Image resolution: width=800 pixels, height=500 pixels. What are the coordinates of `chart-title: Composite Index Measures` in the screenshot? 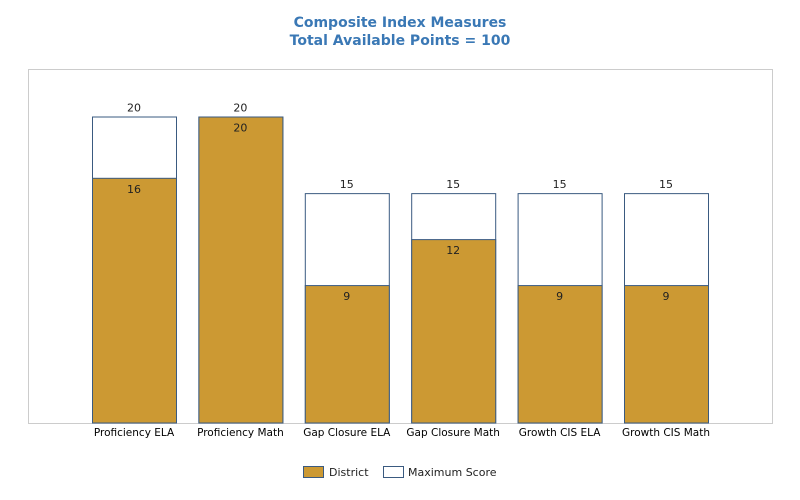 It's located at (400, 23).